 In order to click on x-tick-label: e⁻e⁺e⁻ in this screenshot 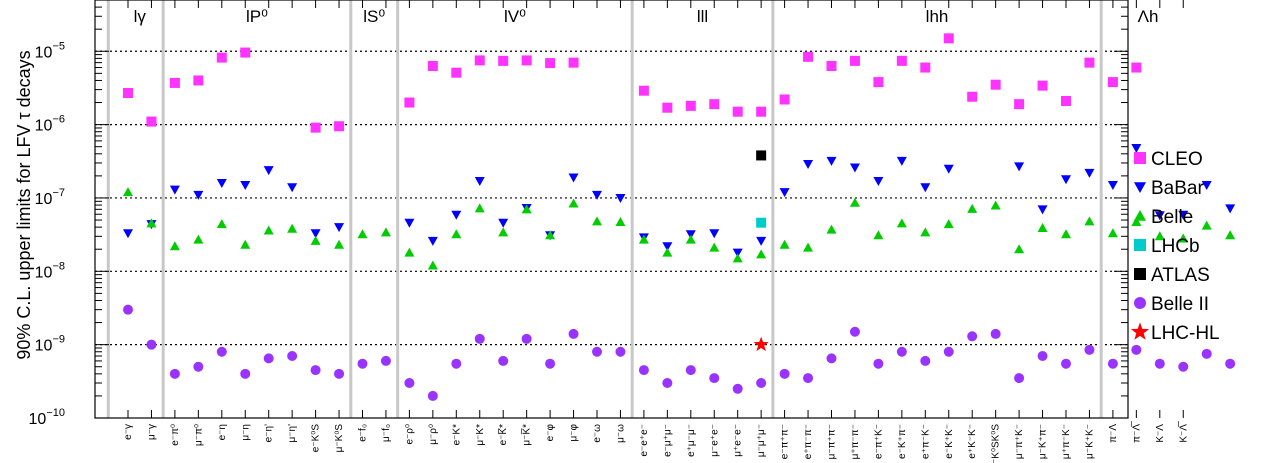, I will do `click(644, 440)`.